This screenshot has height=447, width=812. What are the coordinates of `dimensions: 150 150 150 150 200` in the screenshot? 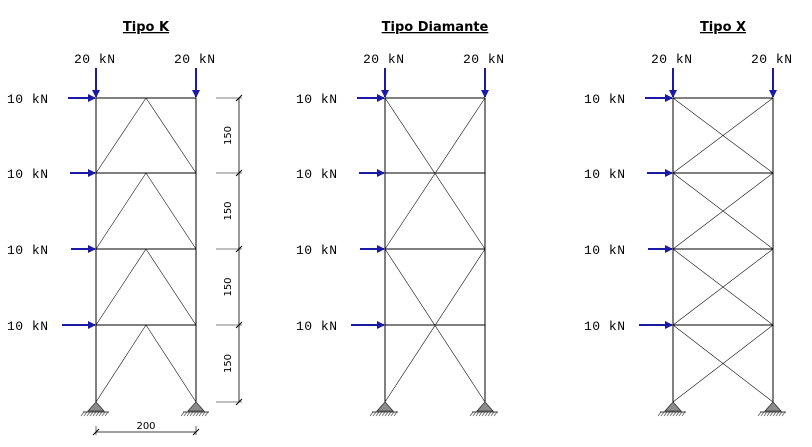 It's located at (167, 265).